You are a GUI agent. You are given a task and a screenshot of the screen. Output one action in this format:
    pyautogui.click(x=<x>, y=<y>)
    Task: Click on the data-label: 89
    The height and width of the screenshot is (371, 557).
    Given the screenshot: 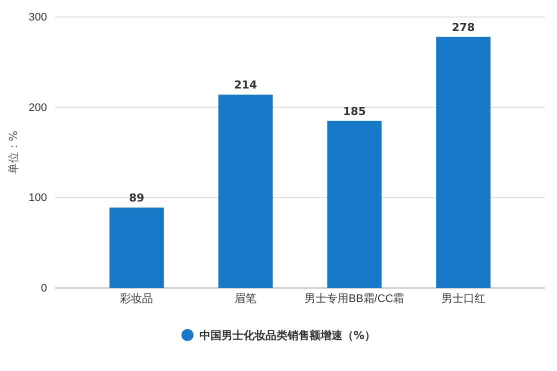 What is the action you would take?
    pyautogui.click(x=136, y=198)
    